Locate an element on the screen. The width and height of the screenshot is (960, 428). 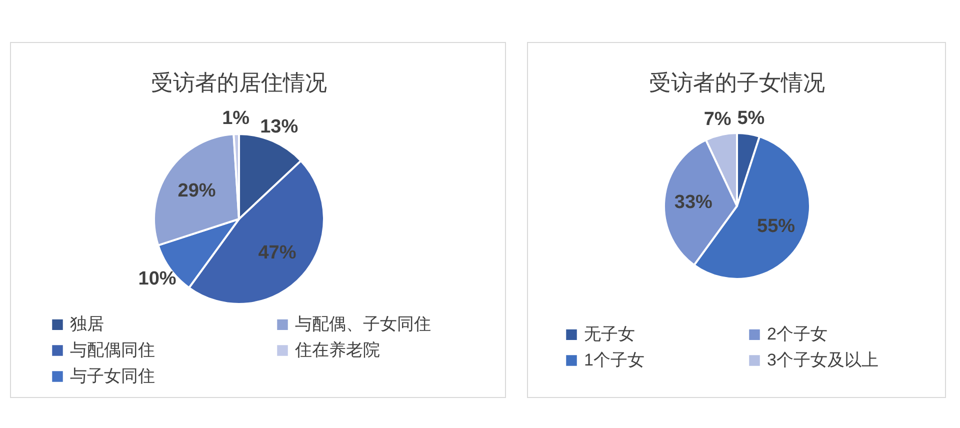
legend-label: 1个子女 is located at coordinates (614, 360).